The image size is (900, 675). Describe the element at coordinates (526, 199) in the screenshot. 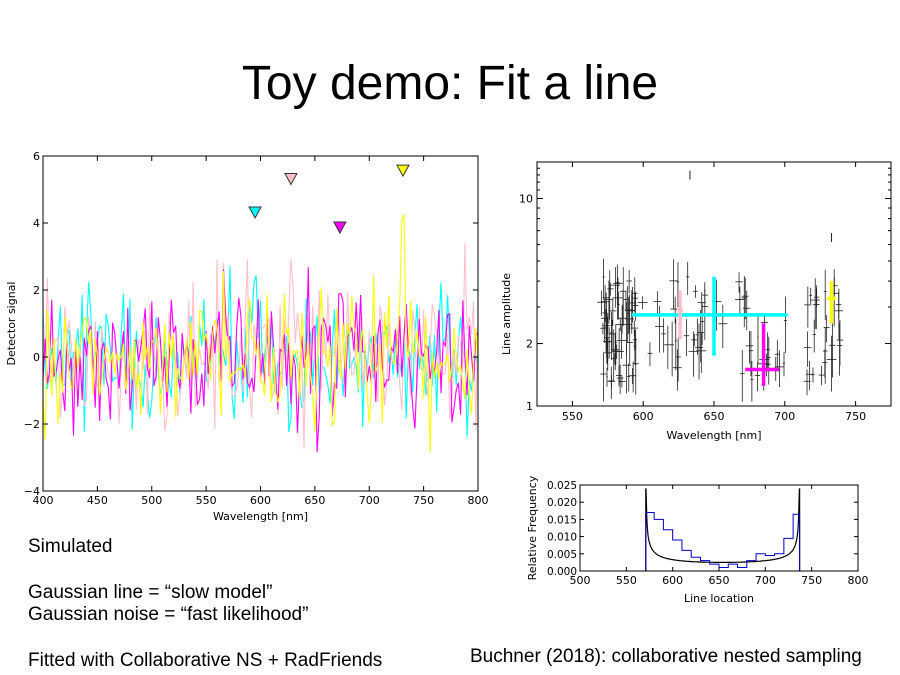

I see `y-tick-label: 10` at that location.